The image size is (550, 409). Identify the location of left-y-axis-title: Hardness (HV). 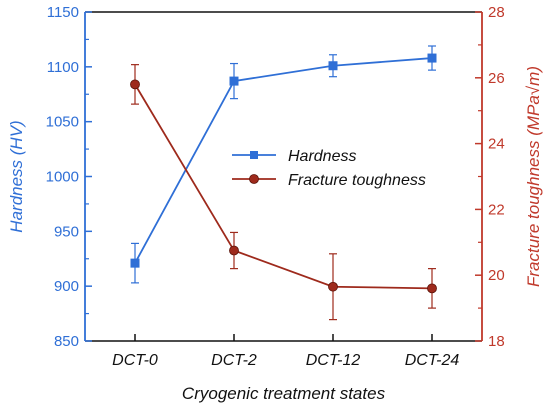
(16, 176).